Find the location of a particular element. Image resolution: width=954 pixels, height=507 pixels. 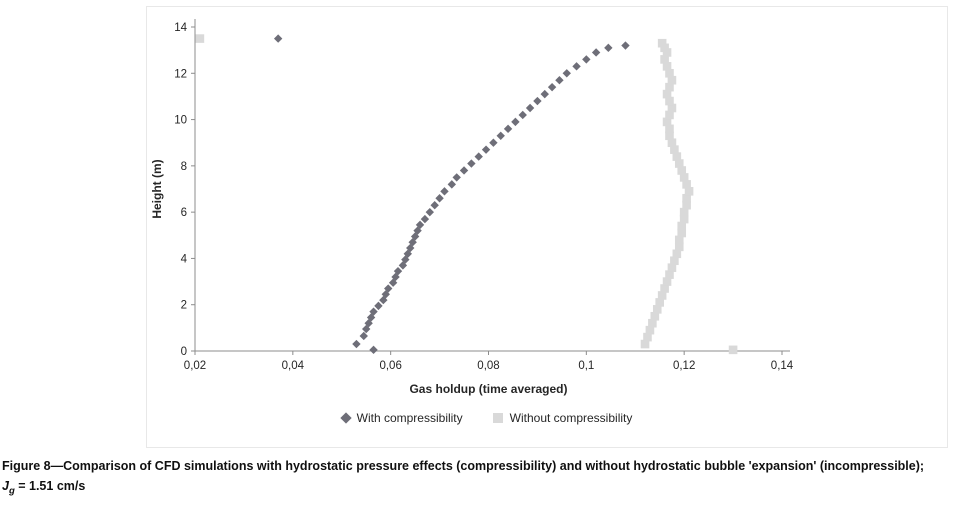

svg-text: 4 is located at coordinates (184, 259).